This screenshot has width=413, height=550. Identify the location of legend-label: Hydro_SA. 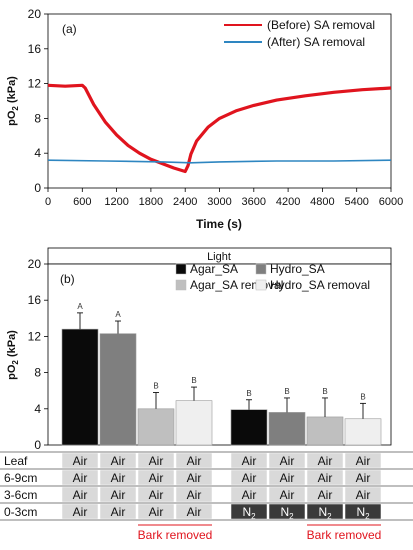
(297, 269).